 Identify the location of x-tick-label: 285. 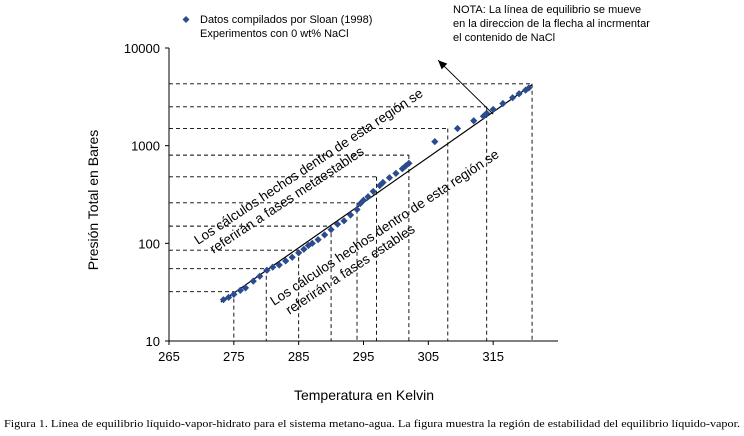
(299, 356).